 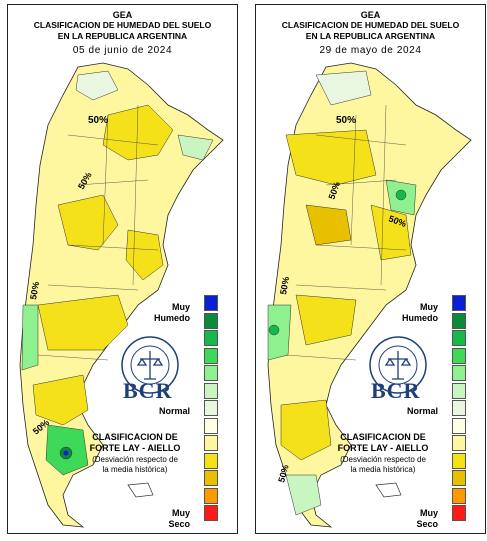 What do you see at coordinates (66, 453) in the screenshot?
I see `saturated-spot` at bounding box center [66, 453].